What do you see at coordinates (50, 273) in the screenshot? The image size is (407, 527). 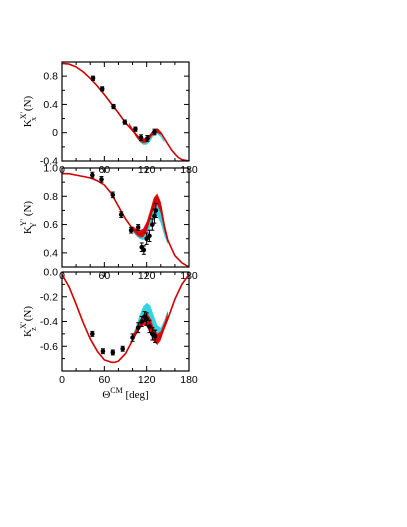 I see `y-tick-label: 0.0` at bounding box center [50, 273].